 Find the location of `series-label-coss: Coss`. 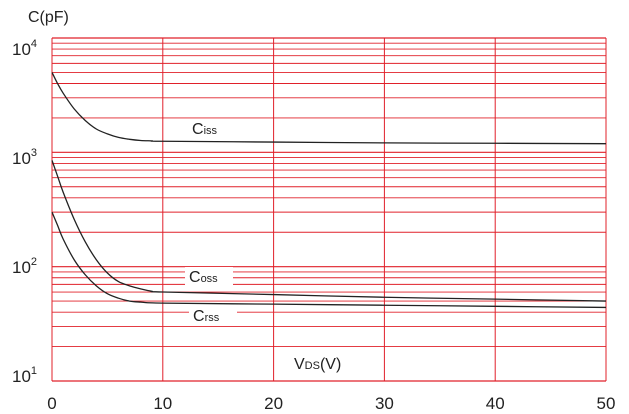

series-label-coss: Coss is located at coordinates (203, 277).